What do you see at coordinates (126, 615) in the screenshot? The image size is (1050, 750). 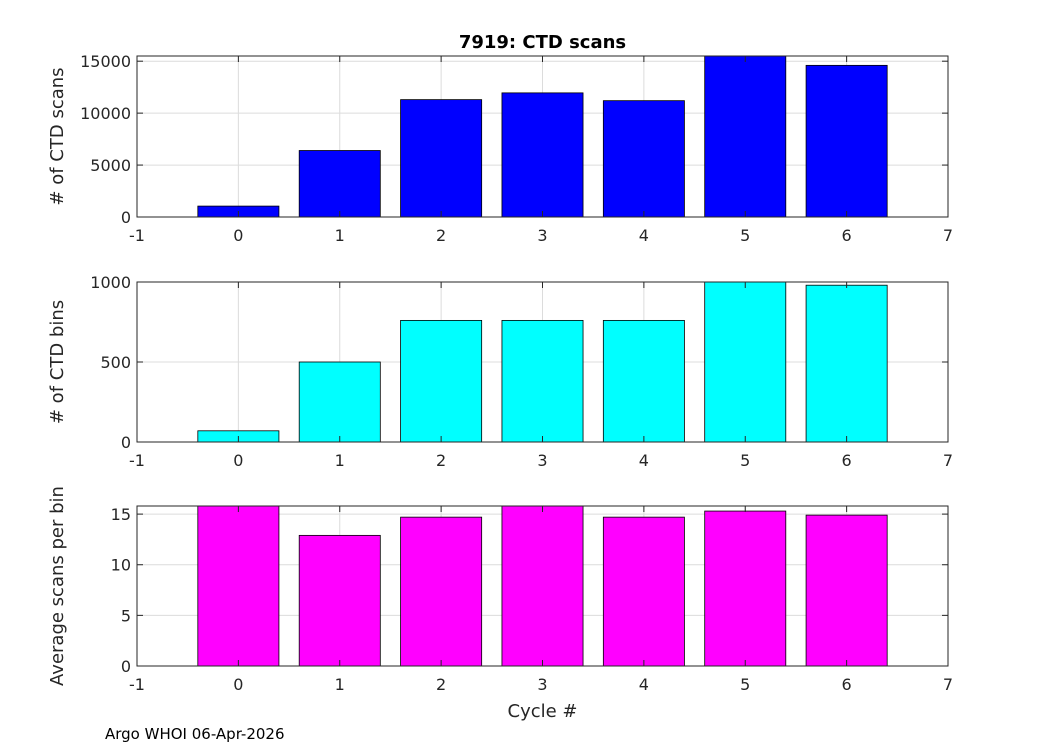 I see `y-tick-label: 5` at bounding box center [126, 615].